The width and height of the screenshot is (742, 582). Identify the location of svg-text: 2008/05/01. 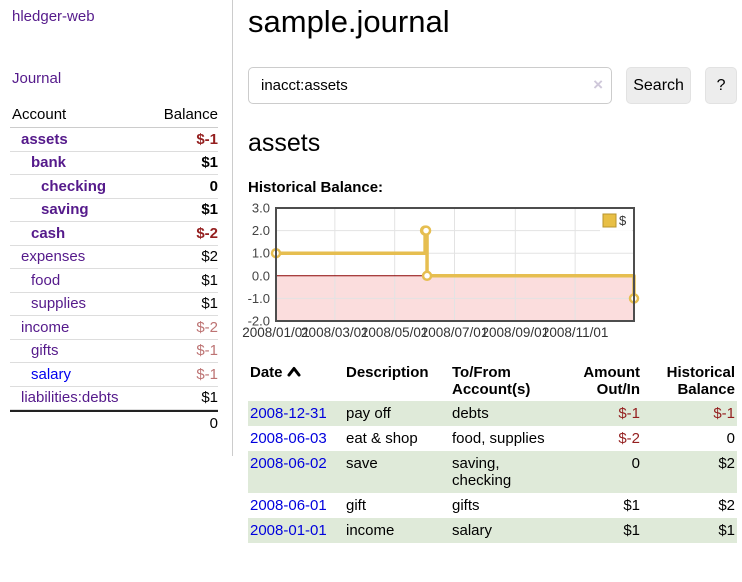
(395, 332).